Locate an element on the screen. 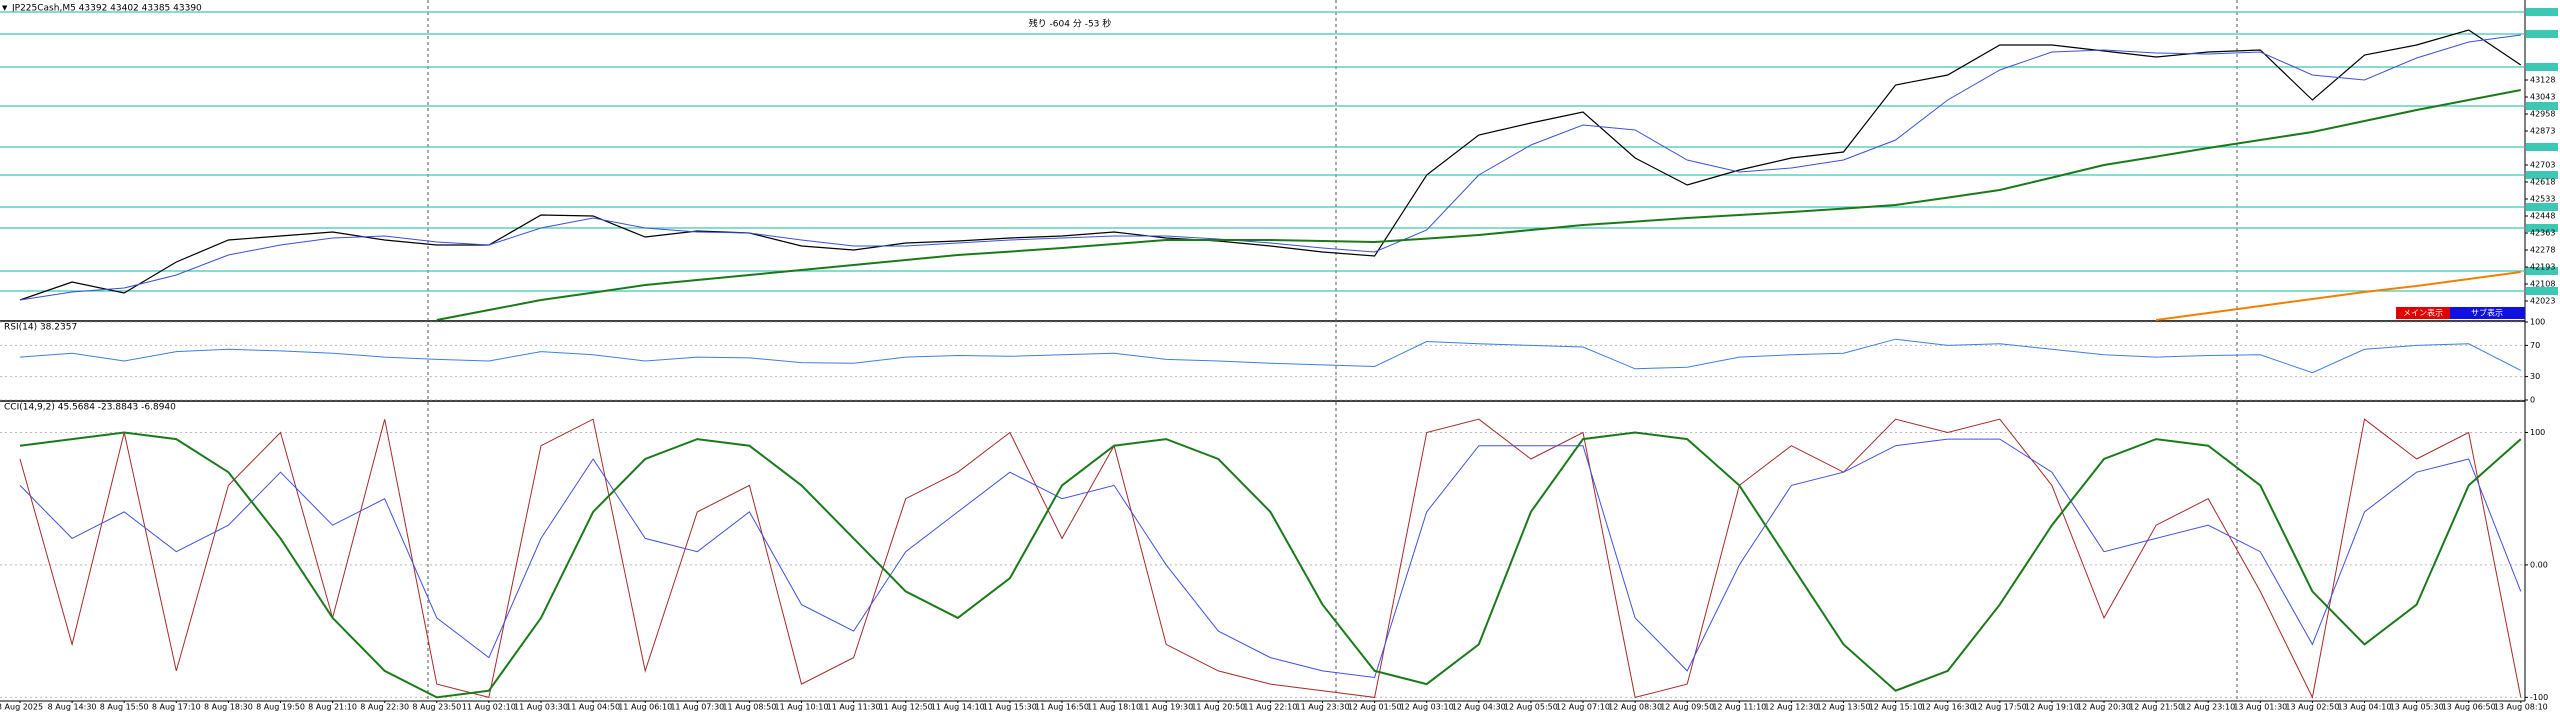 This screenshot has width=2560, height=712. x-tick-label: 11 Aug 06:10 is located at coordinates (645, 707).